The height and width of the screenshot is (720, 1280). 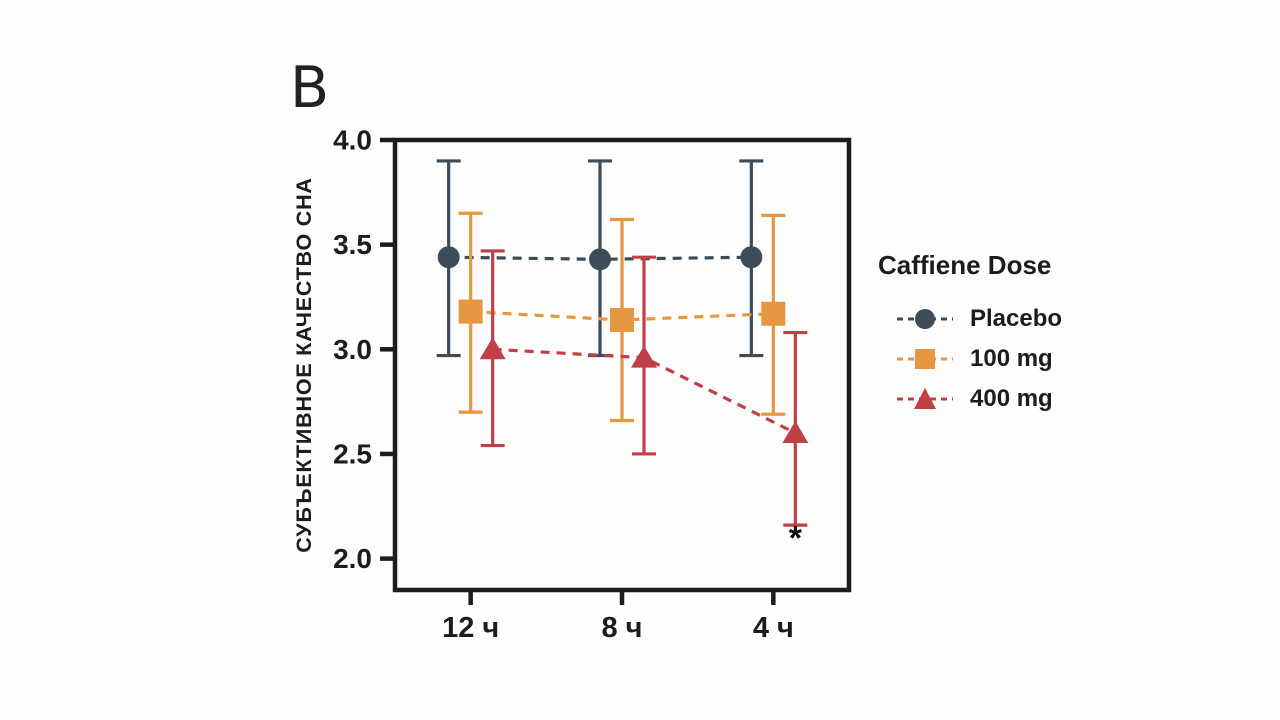 I want to click on y-tick-label: 2.5, so click(x=352, y=453).